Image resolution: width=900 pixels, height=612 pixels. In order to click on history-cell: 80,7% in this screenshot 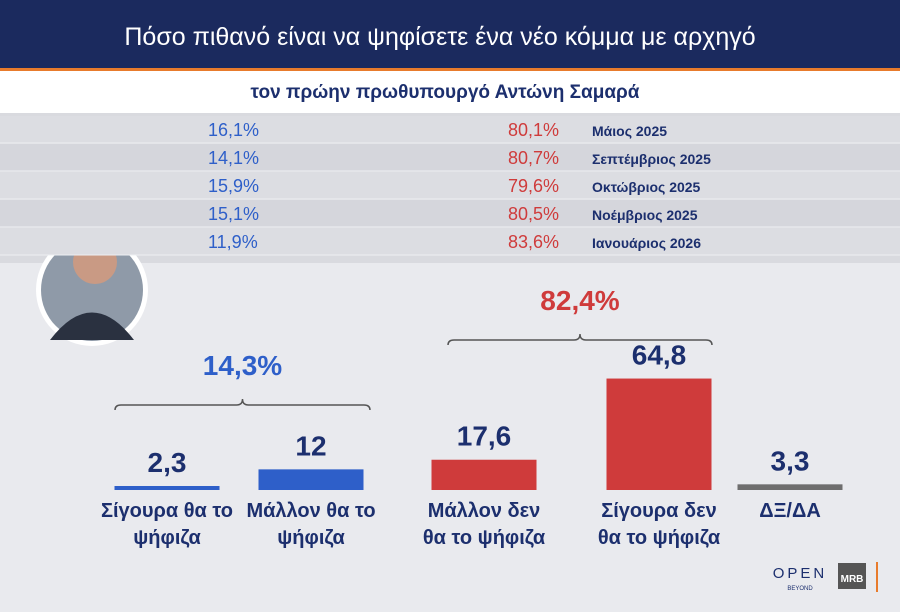, I will do `click(533, 158)`.